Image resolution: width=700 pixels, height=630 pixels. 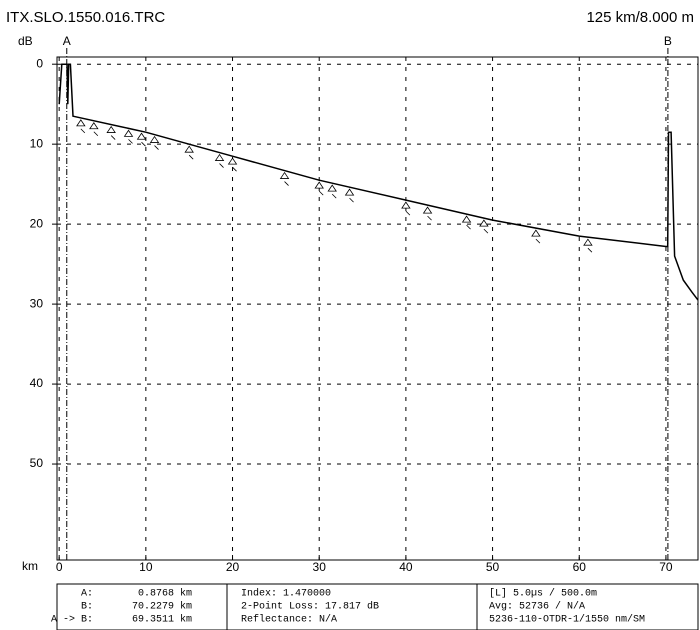 What do you see at coordinates (37, 143) in the screenshot?
I see `y-tick-label: 10` at bounding box center [37, 143].